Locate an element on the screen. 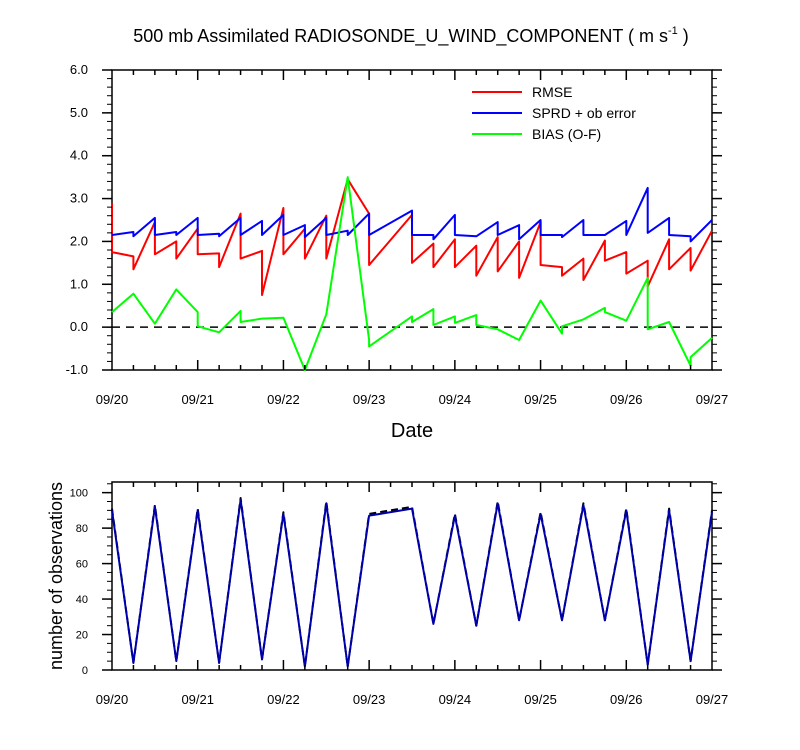 The width and height of the screenshot is (800, 750). legend-label: BIAS (O-F) is located at coordinates (566, 134).